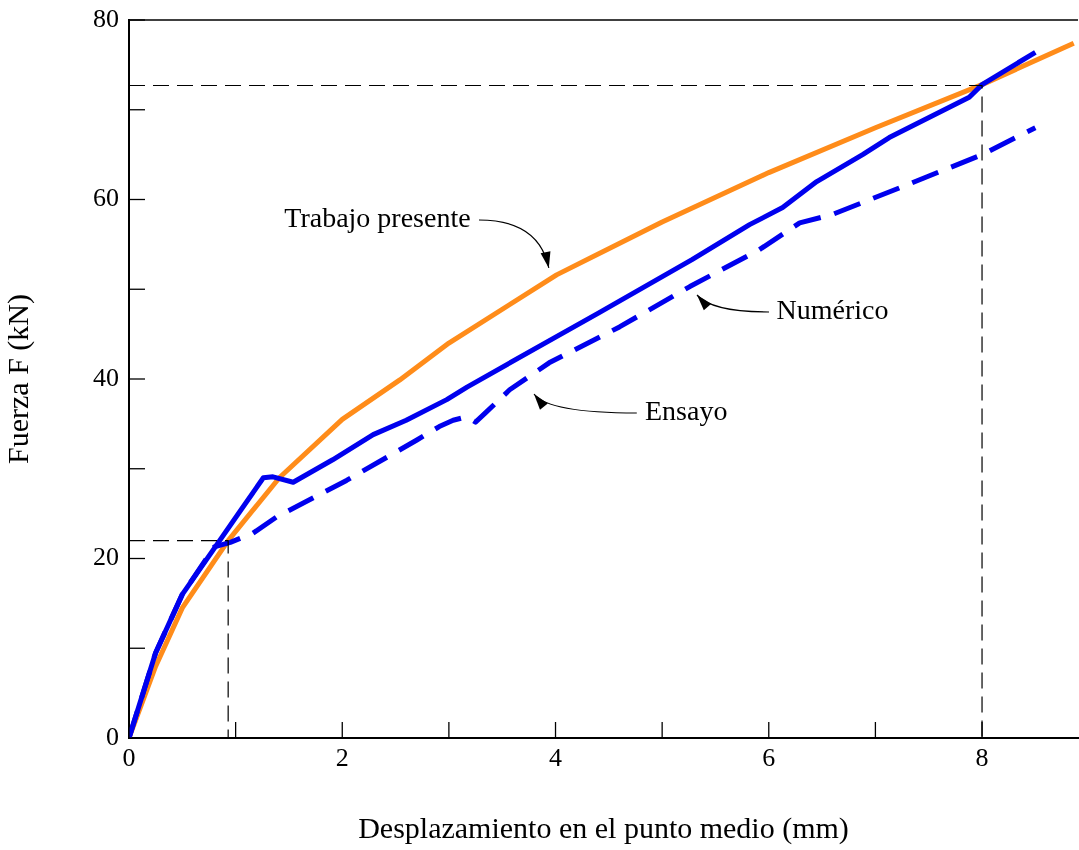  What do you see at coordinates (106, 18) in the screenshot?
I see `y-tick-label: 80` at bounding box center [106, 18].